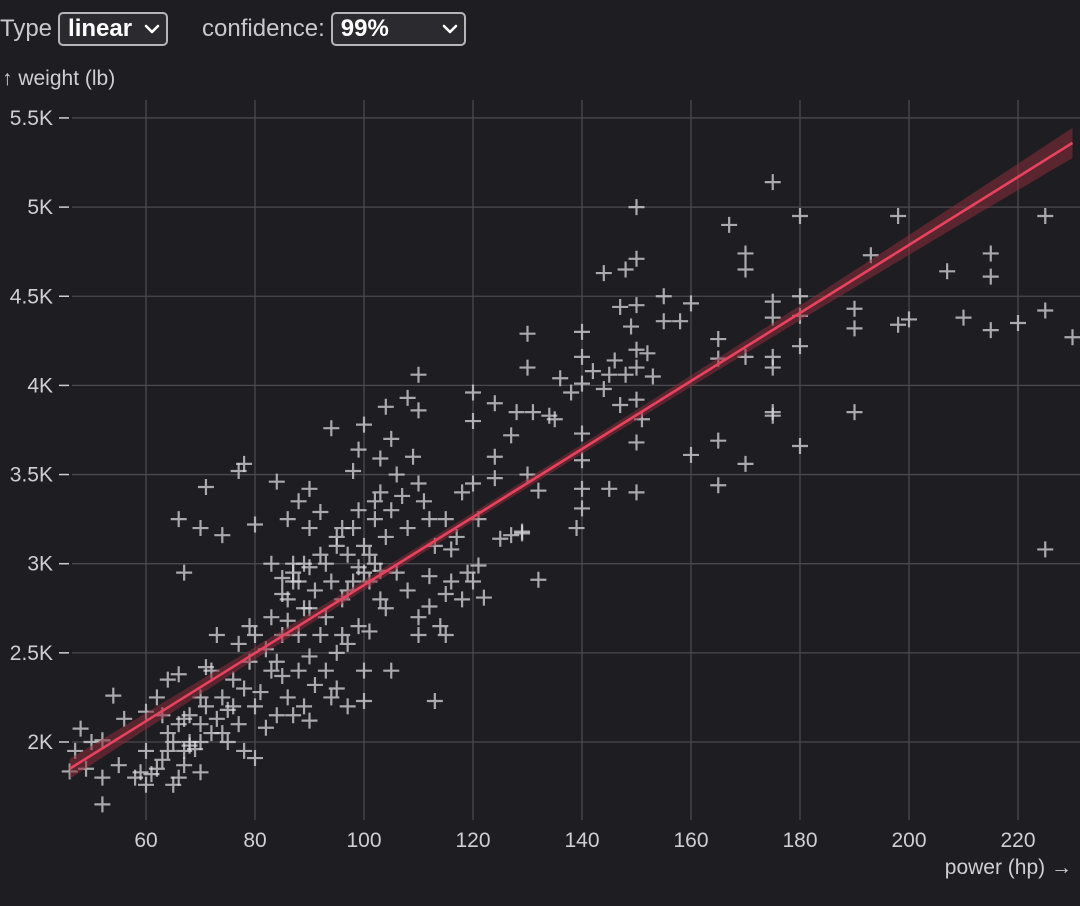 The height and width of the screenshot is (906, 1080). Describe the element at coordinates (263, 28) in the screenshot. I see `confidence-label: confidence:` at that location.